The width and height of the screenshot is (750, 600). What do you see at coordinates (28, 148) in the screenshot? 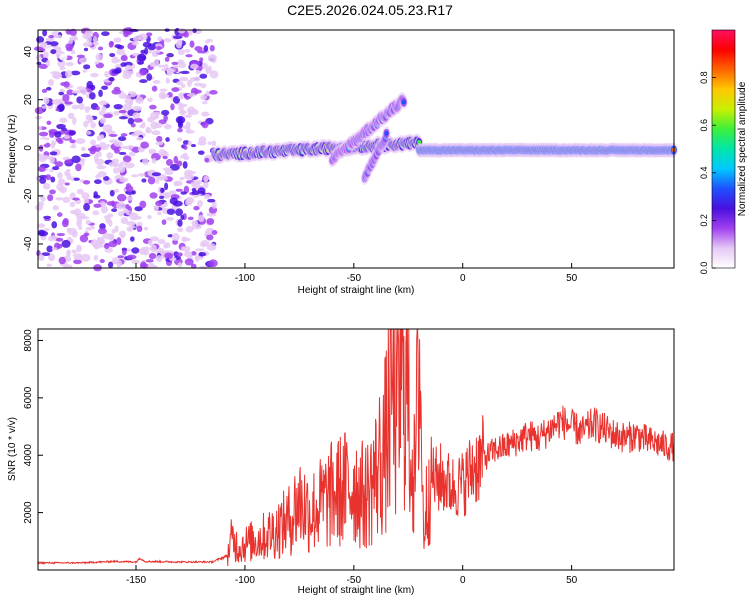
I see `spectrogram-ytick-label: 0` at bounding box center [28, 148].